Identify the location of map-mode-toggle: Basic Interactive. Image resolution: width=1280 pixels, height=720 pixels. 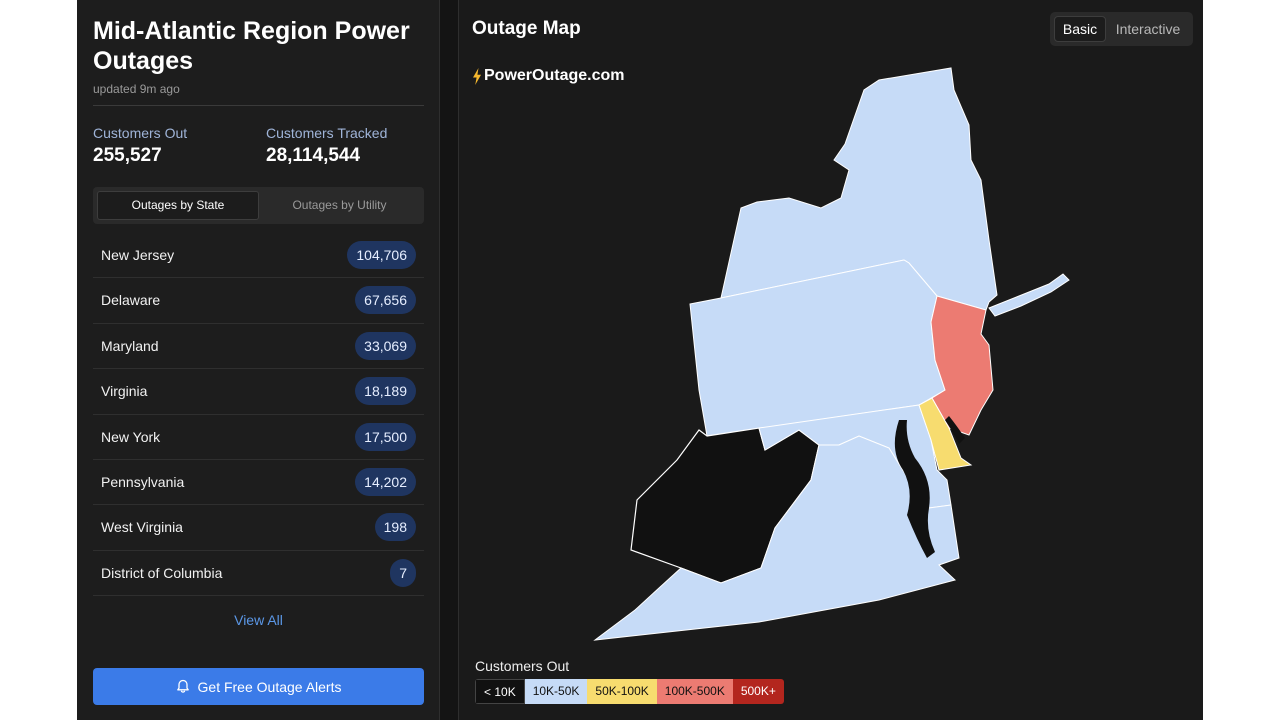
(1121, 29).